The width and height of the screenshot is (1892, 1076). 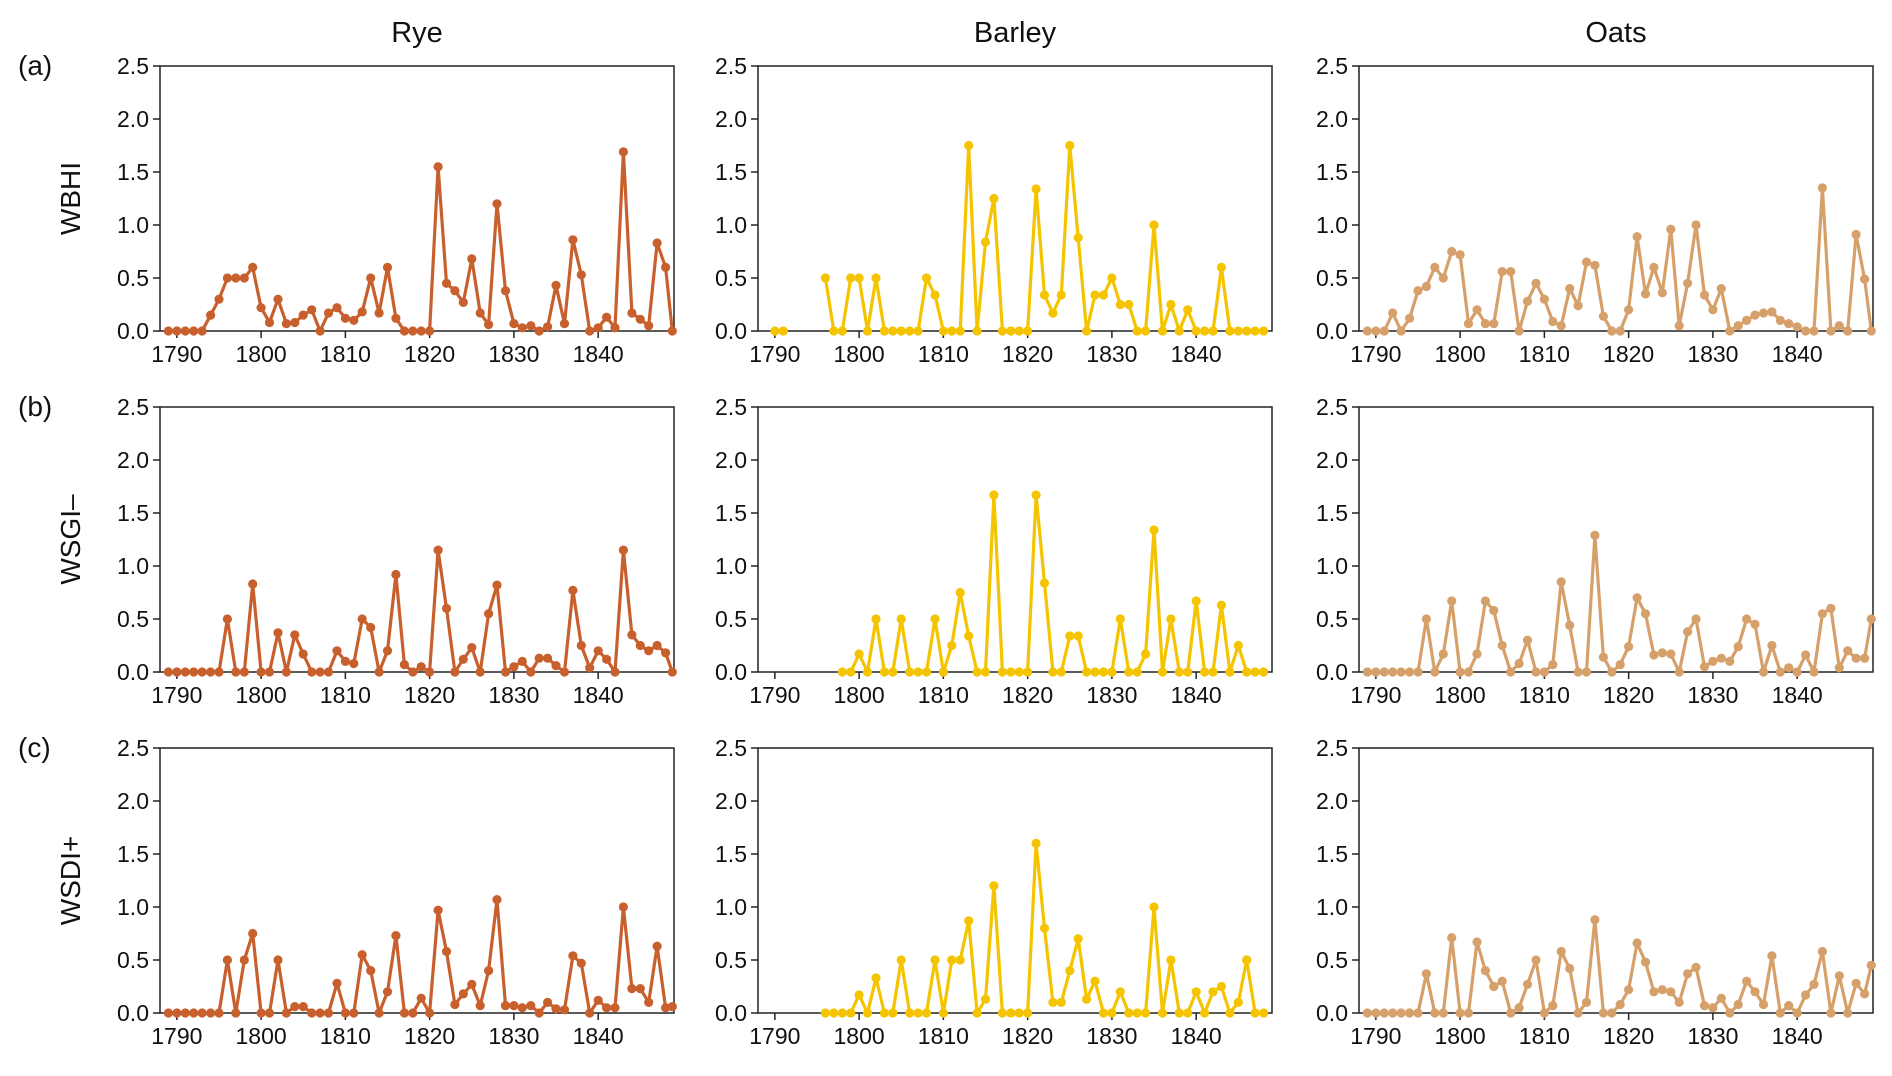 What do you see at coordinates (133, 854) in the screenshot?
I see `y-tick-label: 1.5` at bounding box center [133, 854].